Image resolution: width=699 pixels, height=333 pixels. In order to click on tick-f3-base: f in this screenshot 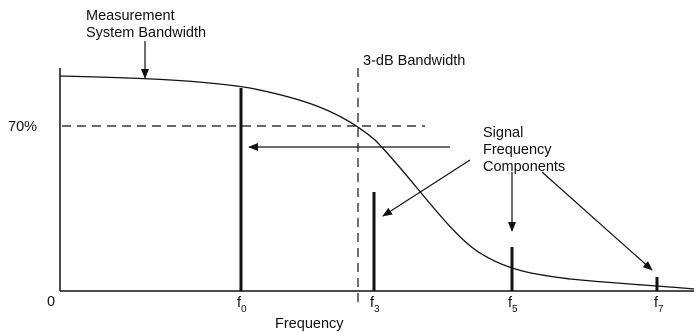, I will do `click(372, 303)`.